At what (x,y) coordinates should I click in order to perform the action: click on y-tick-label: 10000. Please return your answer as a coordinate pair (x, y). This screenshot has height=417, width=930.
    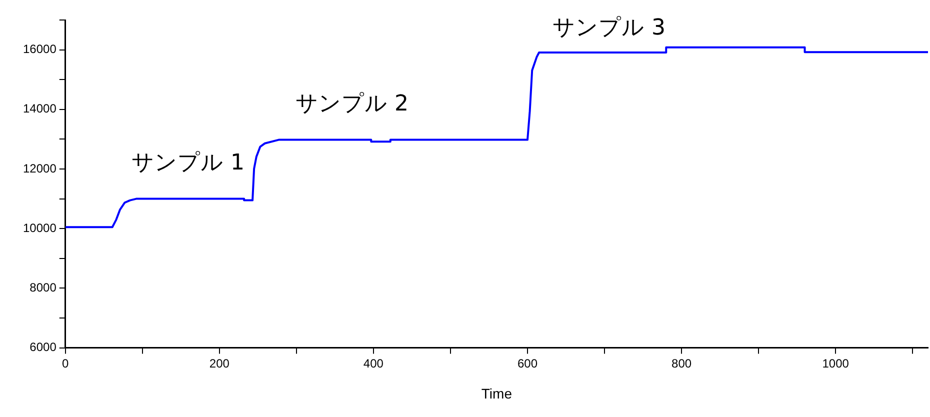
    Looking at the image, I should click on (39, 227).